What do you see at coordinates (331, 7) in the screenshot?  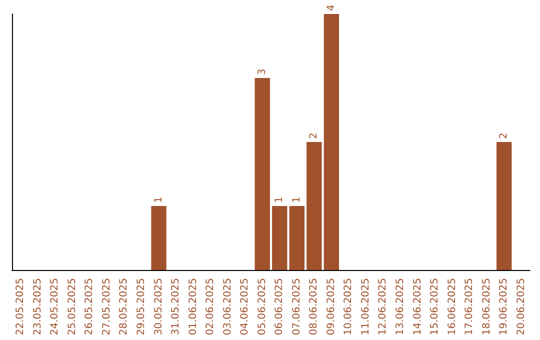 I see `data-label: 4` at bounding box center [331, 7].